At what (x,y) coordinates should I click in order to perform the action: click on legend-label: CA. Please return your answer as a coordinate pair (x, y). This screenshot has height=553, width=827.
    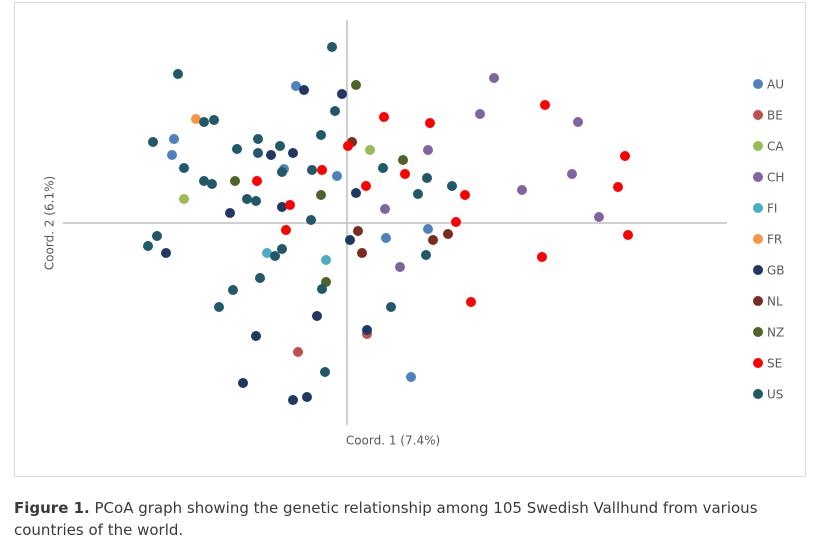
    Looking at the image, I should click on (775, 147).